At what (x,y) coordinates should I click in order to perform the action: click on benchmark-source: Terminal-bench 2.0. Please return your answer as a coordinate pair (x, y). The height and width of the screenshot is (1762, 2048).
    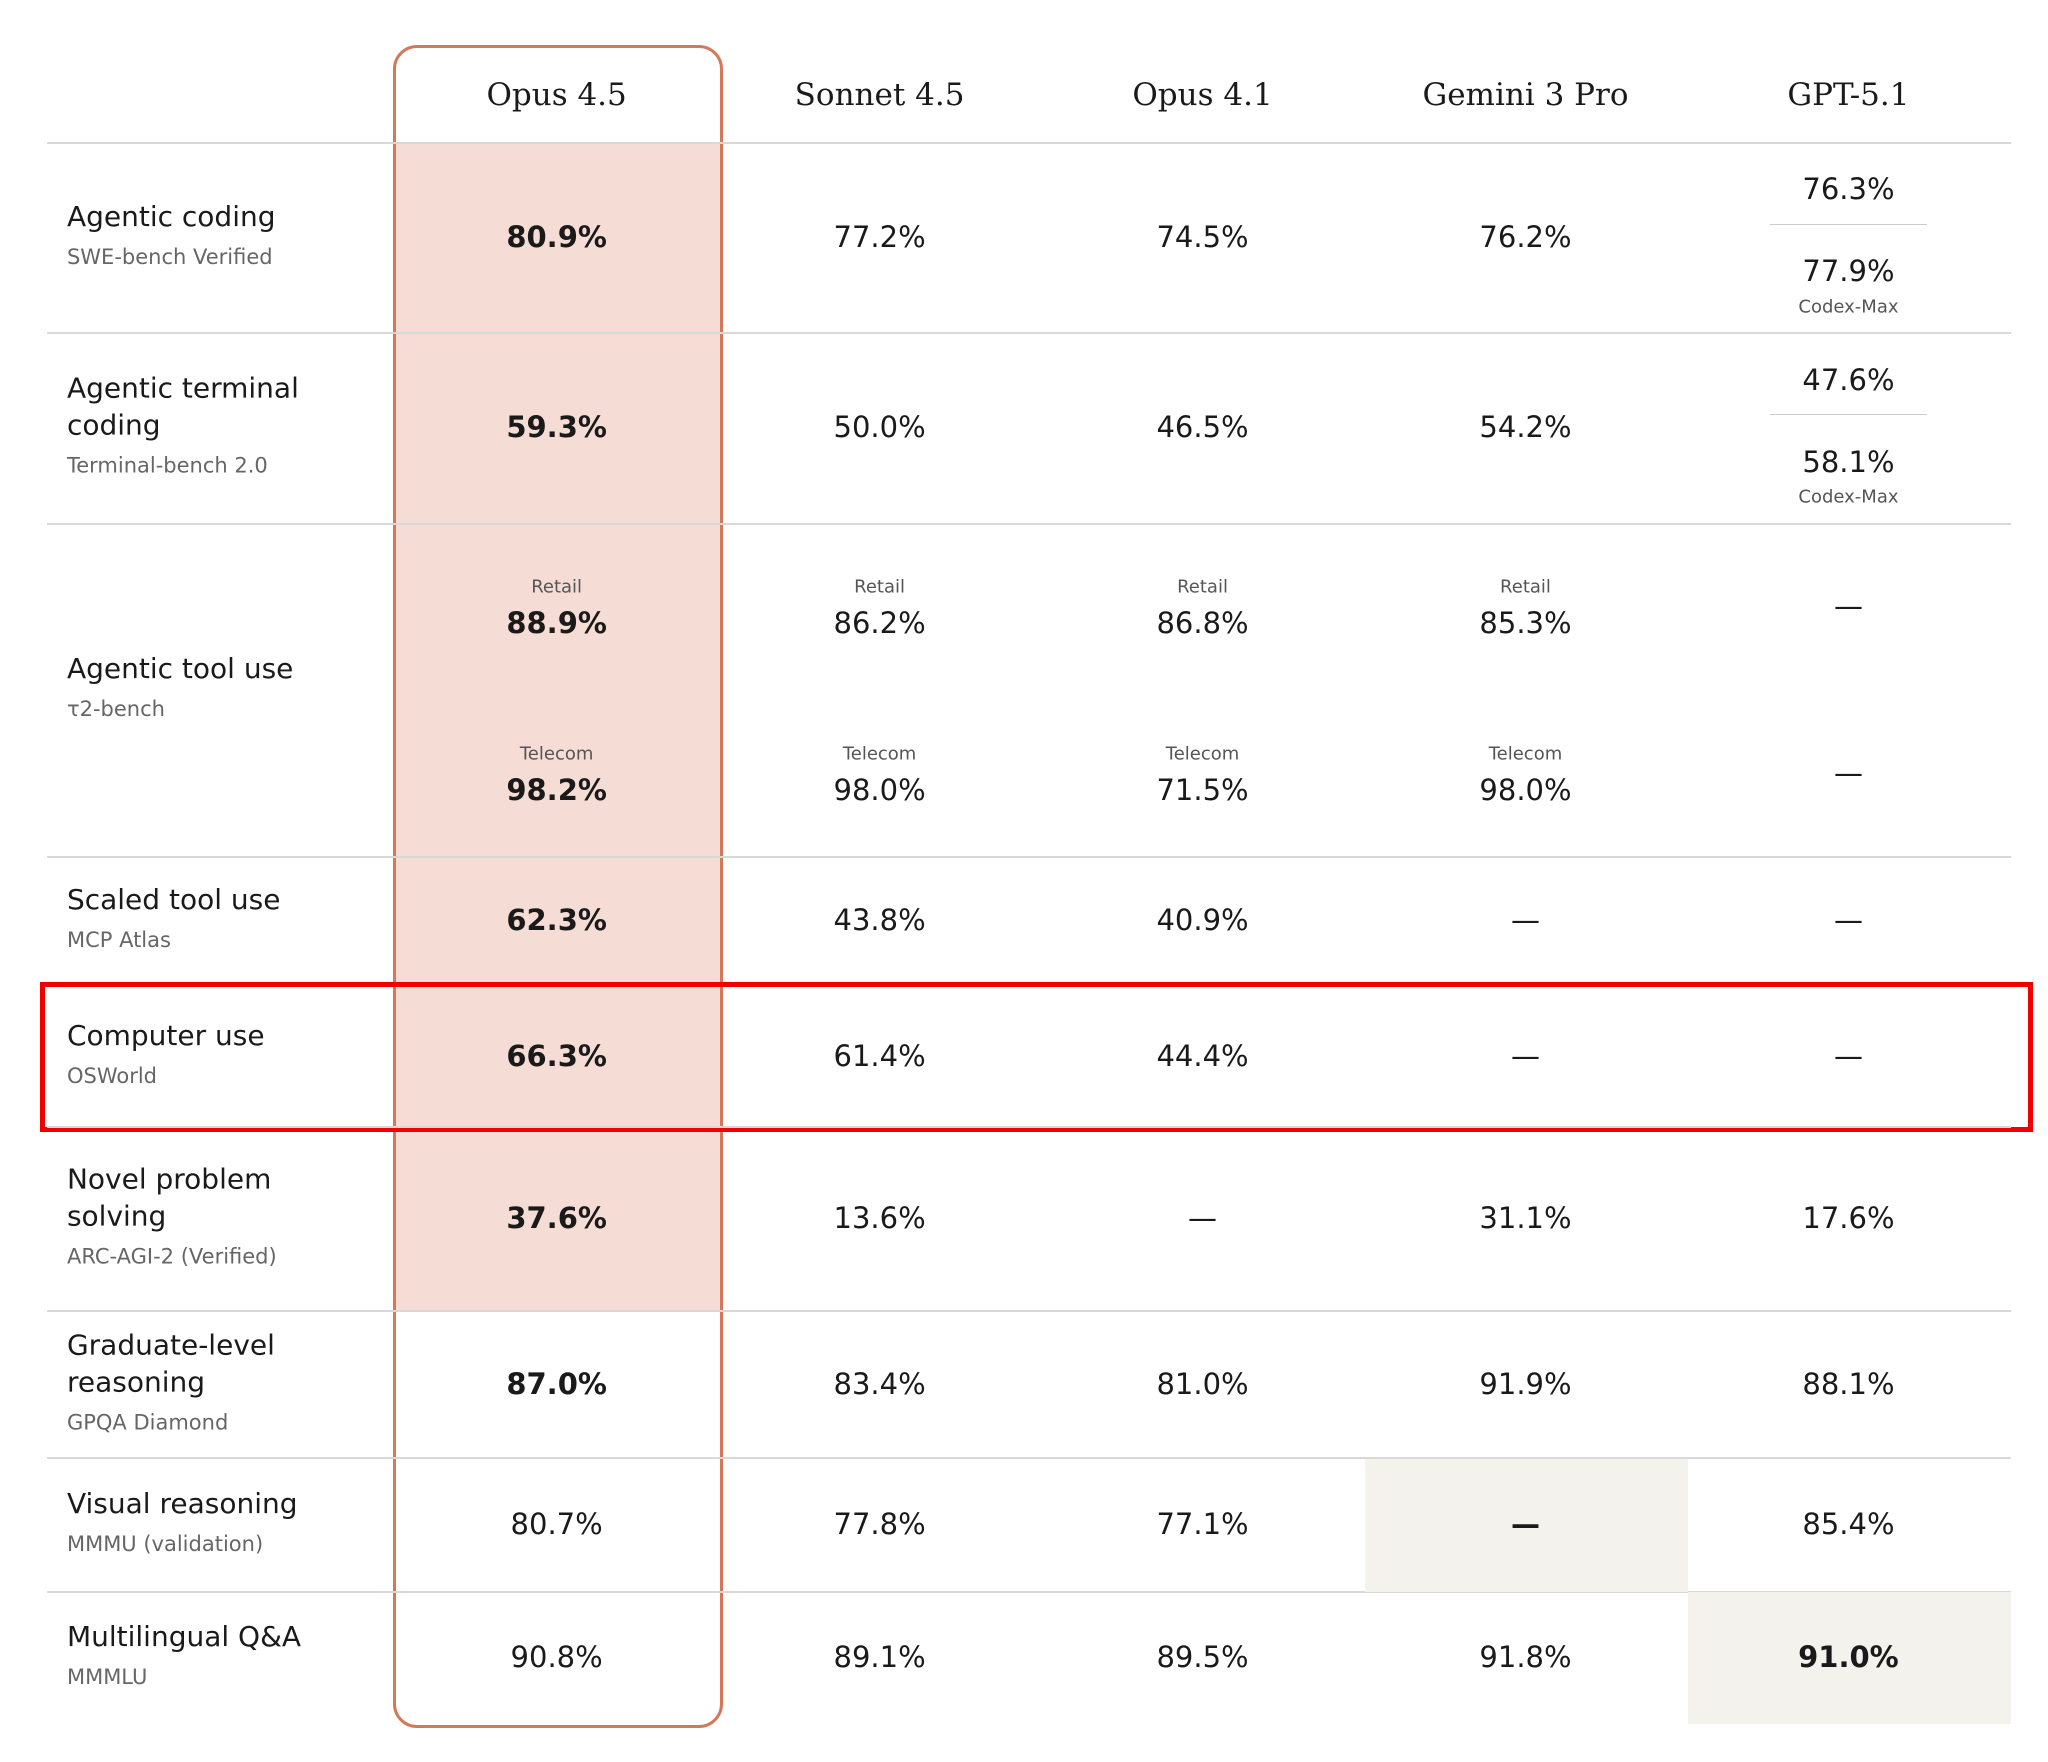
    Looking at the image, I should click on (167, 465).